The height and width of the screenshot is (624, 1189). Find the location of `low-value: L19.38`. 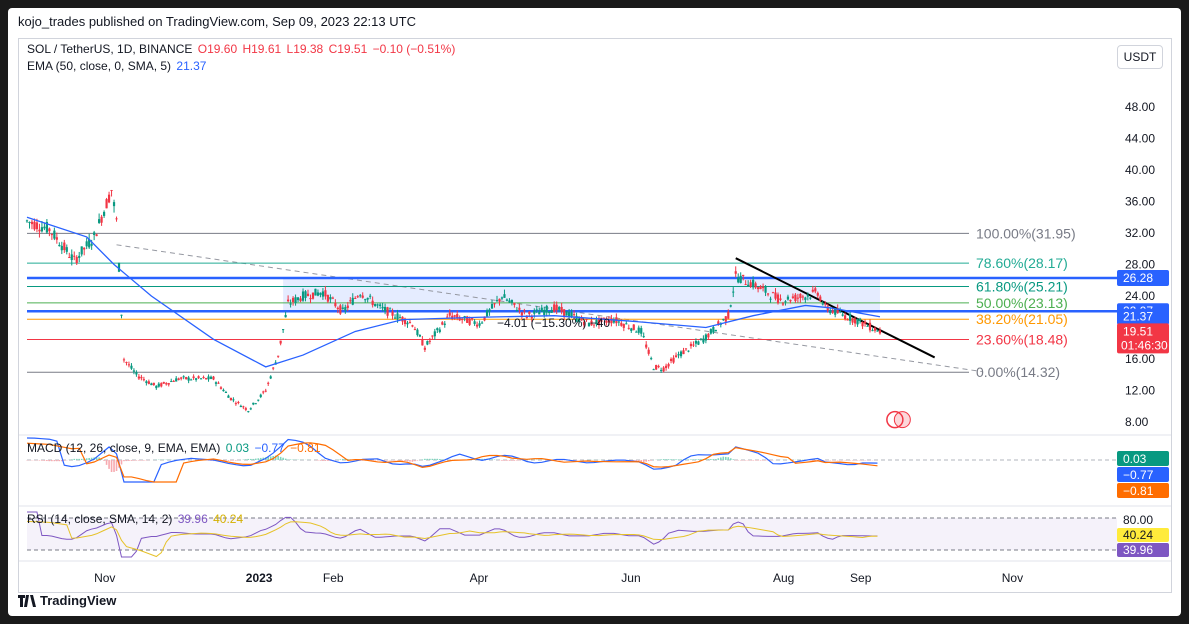

low-value: L19.38 is located at coordinates (305, 49).